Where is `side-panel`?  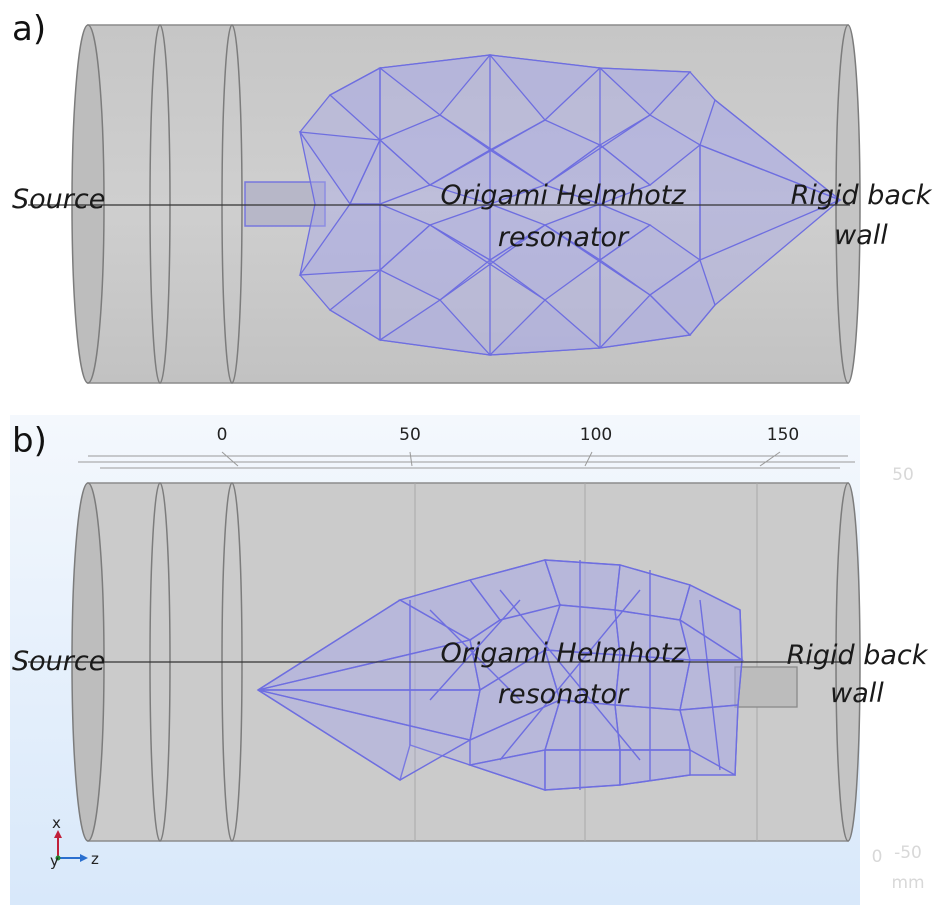
side-panel is located at coordinates (901, 670).